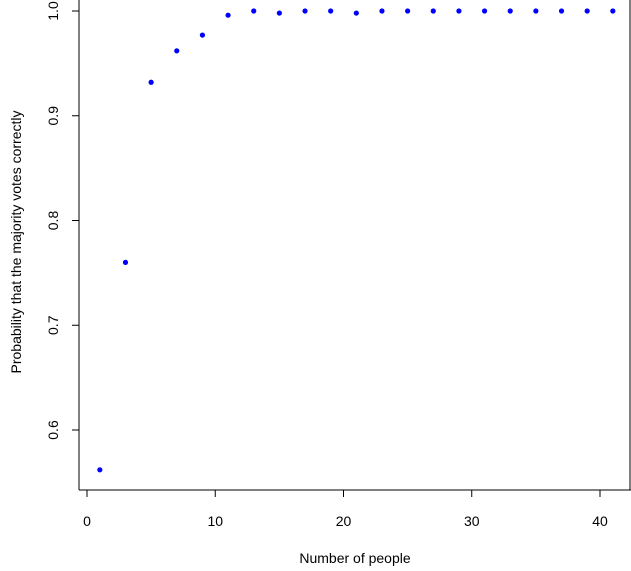  What do you see at coordinates (355, 558) in the screenshot?
I see `x-axis-title: Number of people` at bounding box center [355, 558].